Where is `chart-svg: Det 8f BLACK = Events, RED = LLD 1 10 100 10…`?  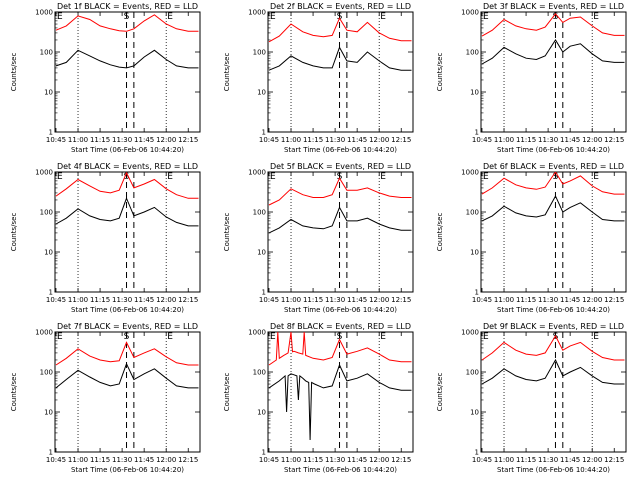
chart-svg: Det 8f BLACK = Events, RED = LLD 1 10 100 10… is located at coordinates (318, 398).